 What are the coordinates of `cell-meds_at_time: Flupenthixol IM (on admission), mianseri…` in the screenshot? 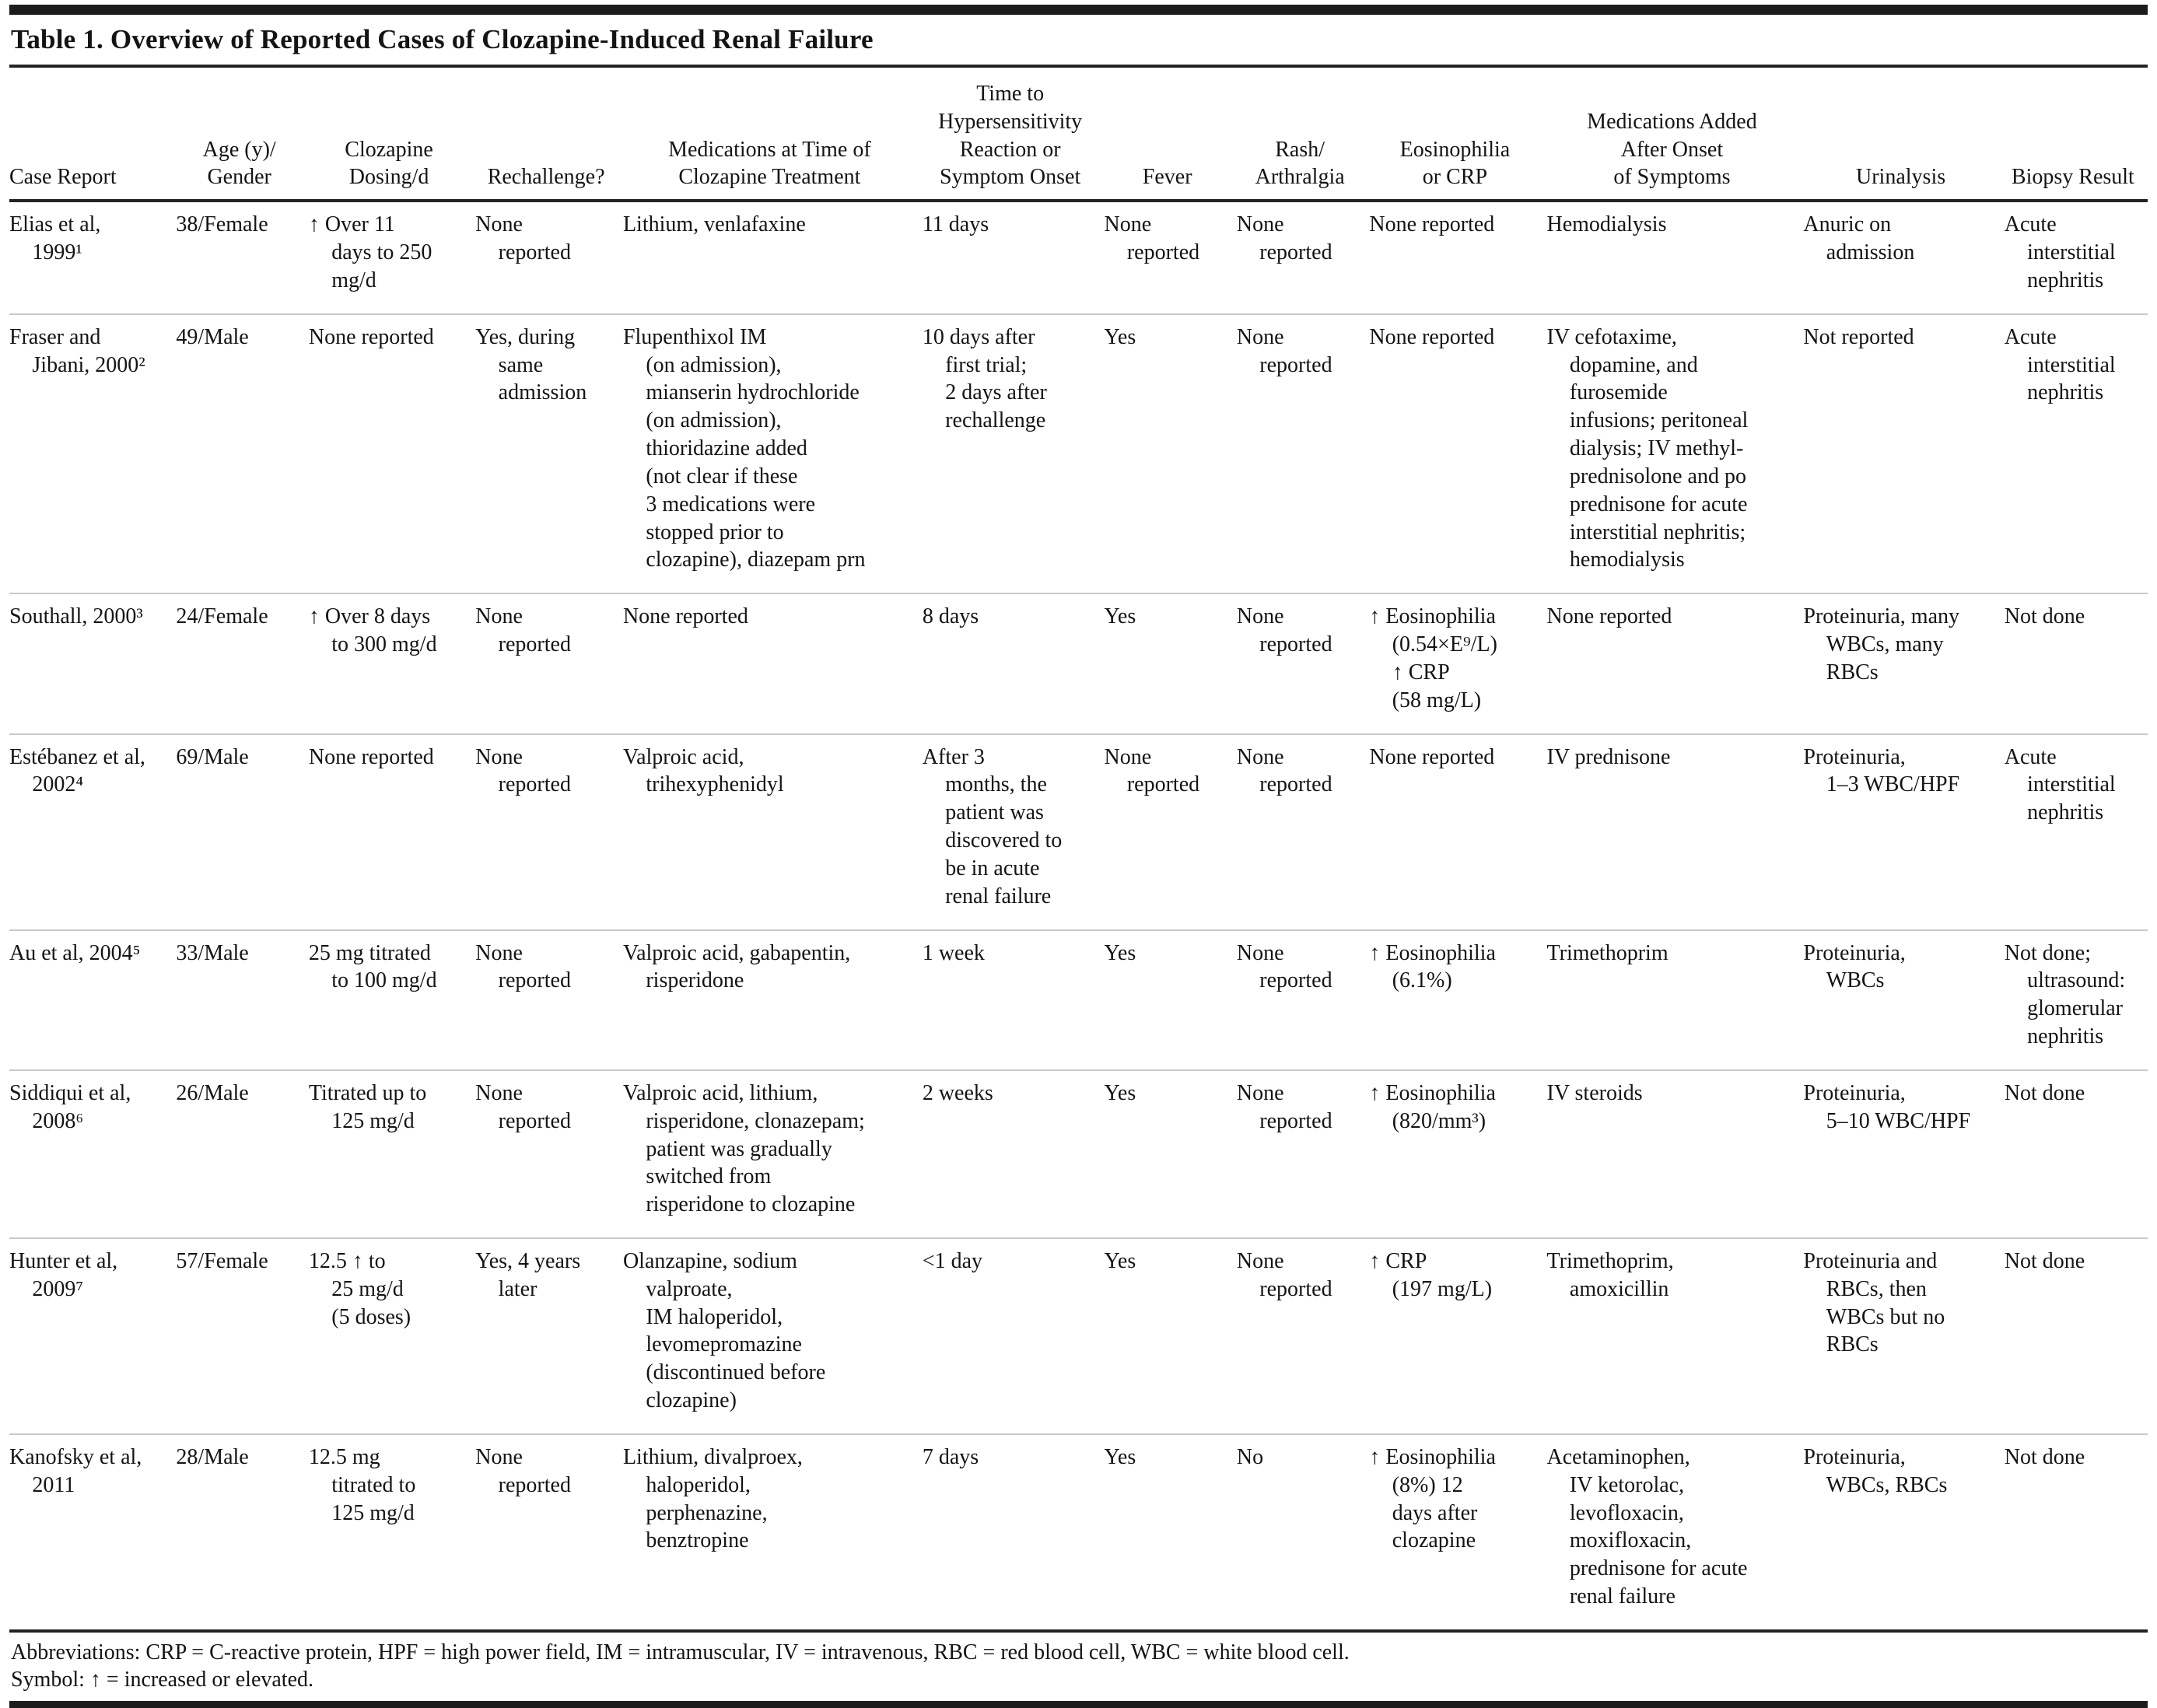 It's located at (772, 454).